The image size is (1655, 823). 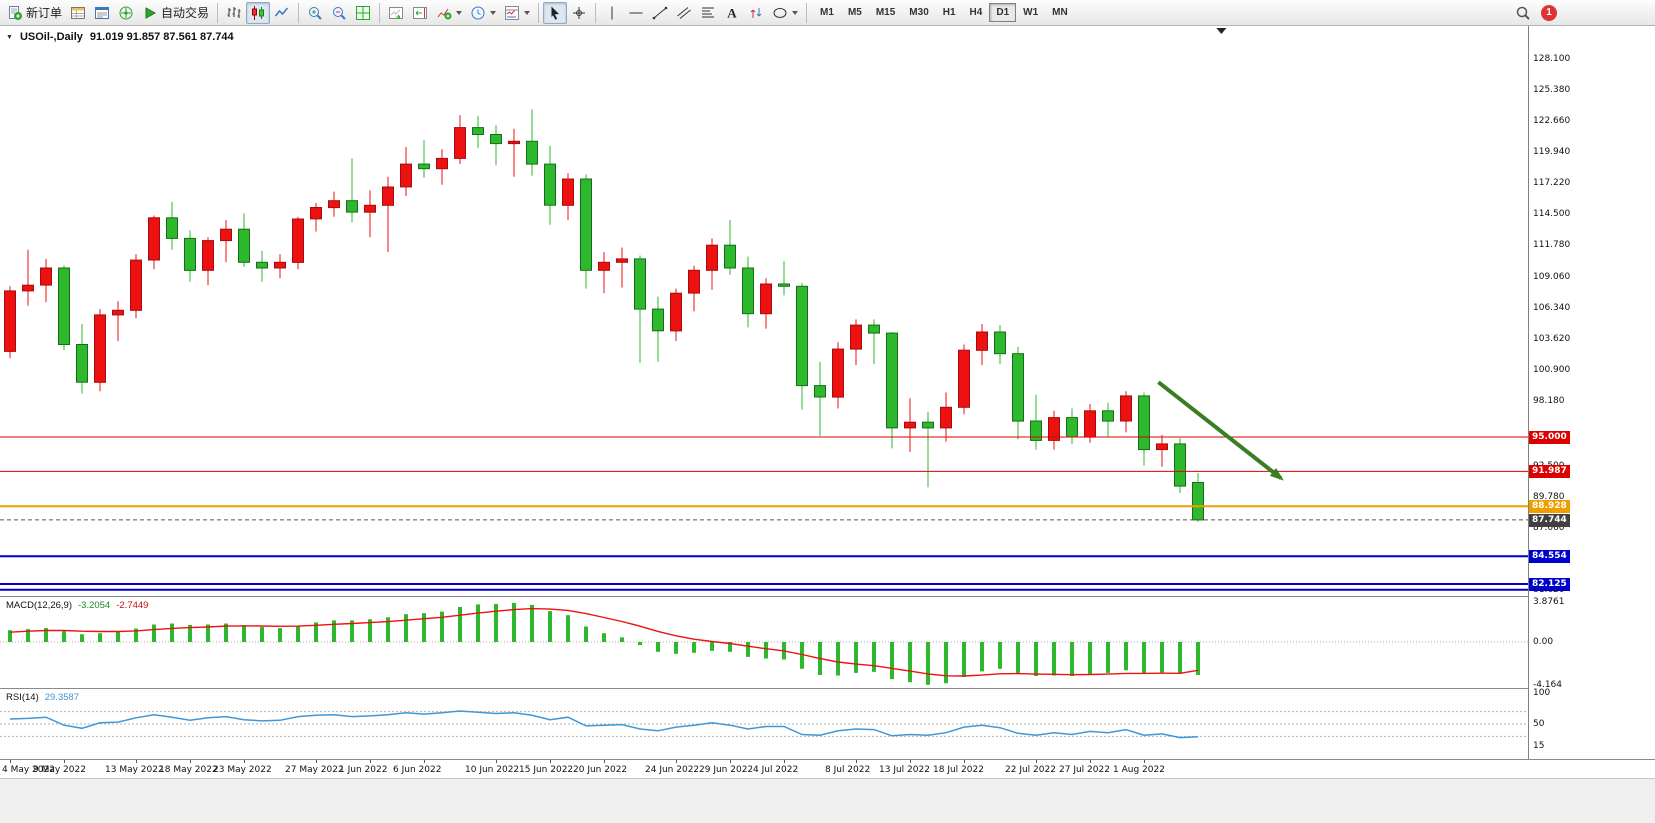 I want to click on timeframe-w1-button: W1, so click(x=1030, y=12).